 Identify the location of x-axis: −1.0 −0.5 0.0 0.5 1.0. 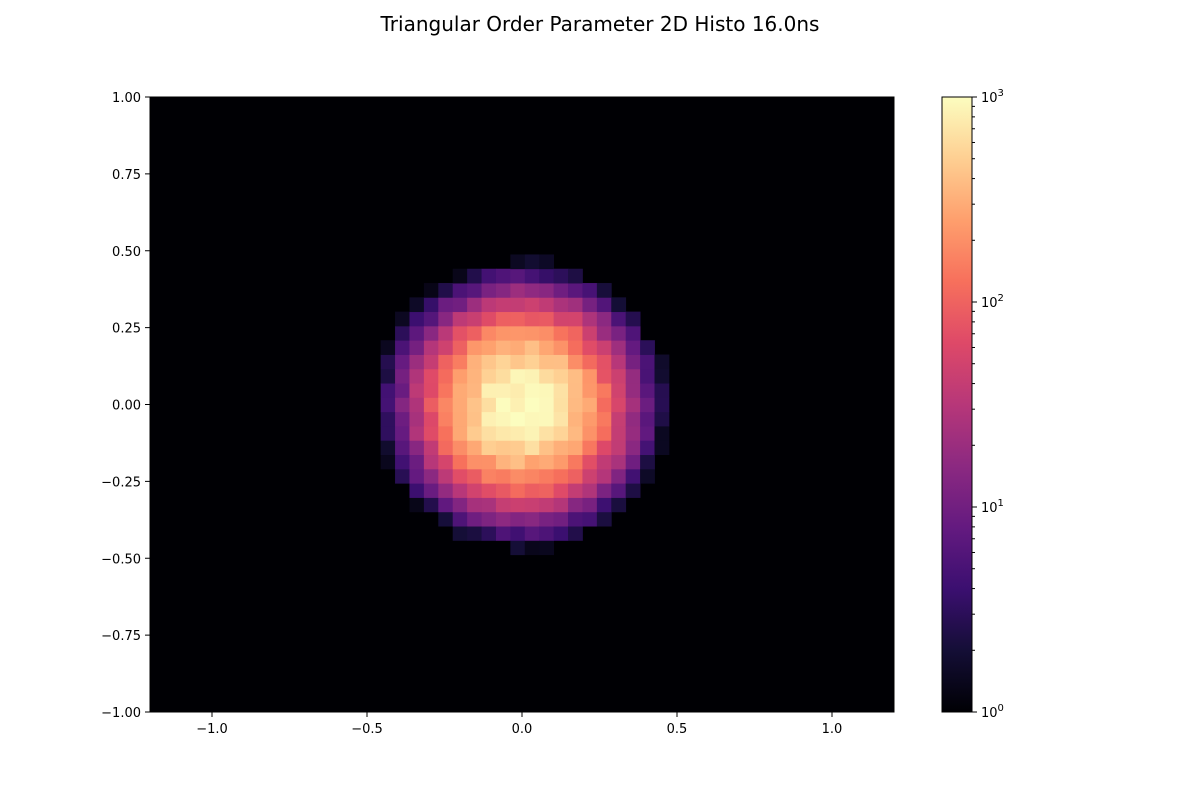
(519, 724).